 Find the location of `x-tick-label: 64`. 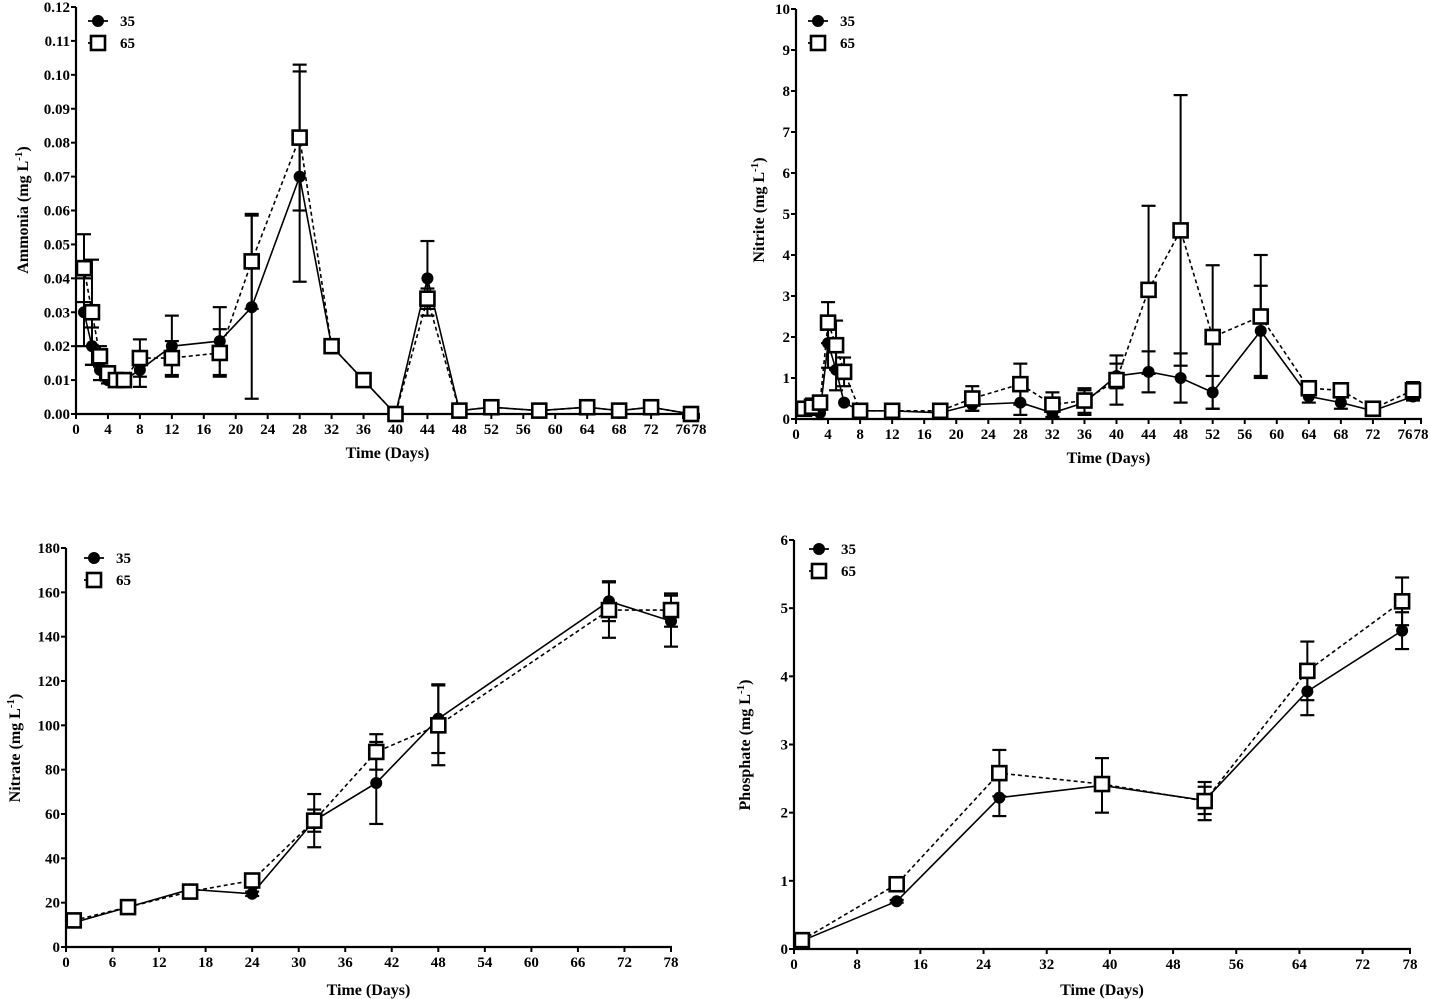

x-tick-label: 64 is located at coordinates (1300, 965).